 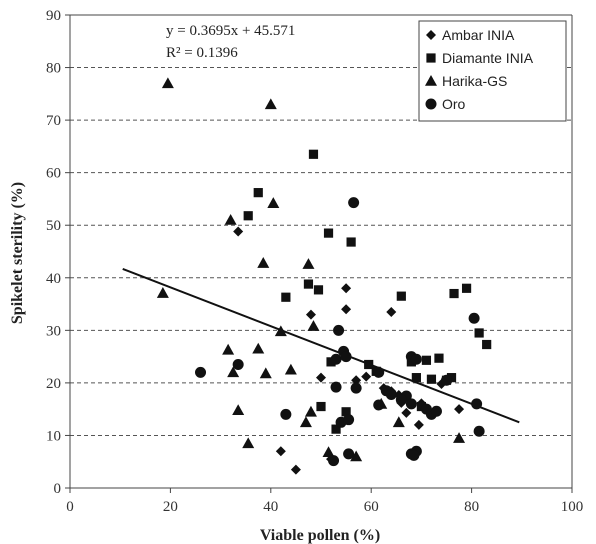 I want to click on legend-marker-square, so click(x=431, y=58).